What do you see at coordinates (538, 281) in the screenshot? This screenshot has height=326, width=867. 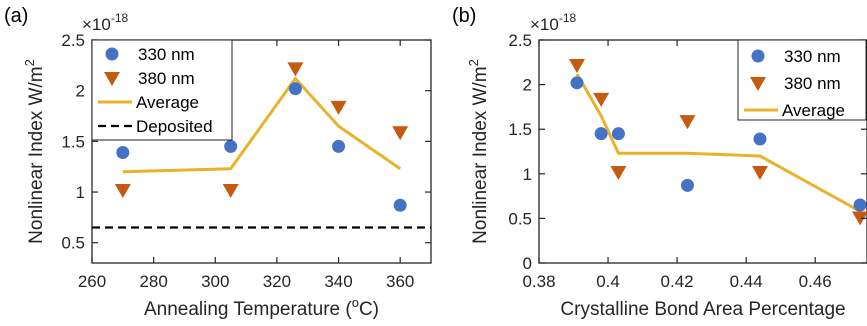 I see `x-tick-label: 0.38` at bounding box center [538, 281].